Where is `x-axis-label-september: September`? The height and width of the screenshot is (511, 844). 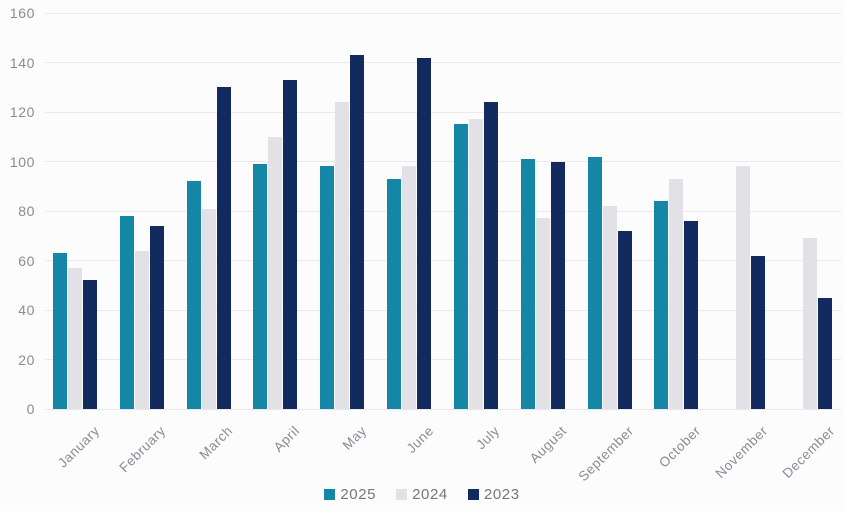 x-axis-label-september: September is located at coordinates (606, 454).